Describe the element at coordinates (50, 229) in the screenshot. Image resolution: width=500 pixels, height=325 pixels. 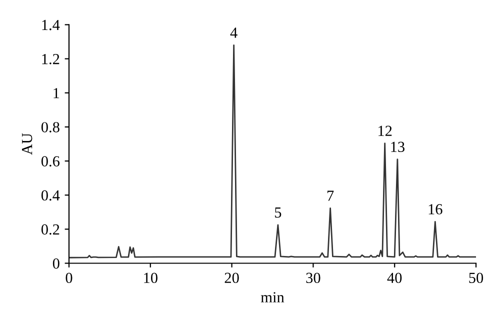
I see `y-tick-label: 0.2` at that location.